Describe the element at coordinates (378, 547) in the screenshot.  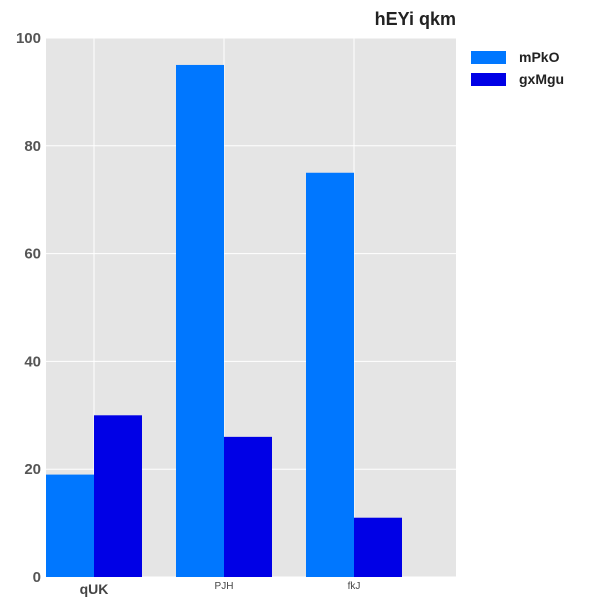
I see `bar-gxMgu-fkJ` at that location.